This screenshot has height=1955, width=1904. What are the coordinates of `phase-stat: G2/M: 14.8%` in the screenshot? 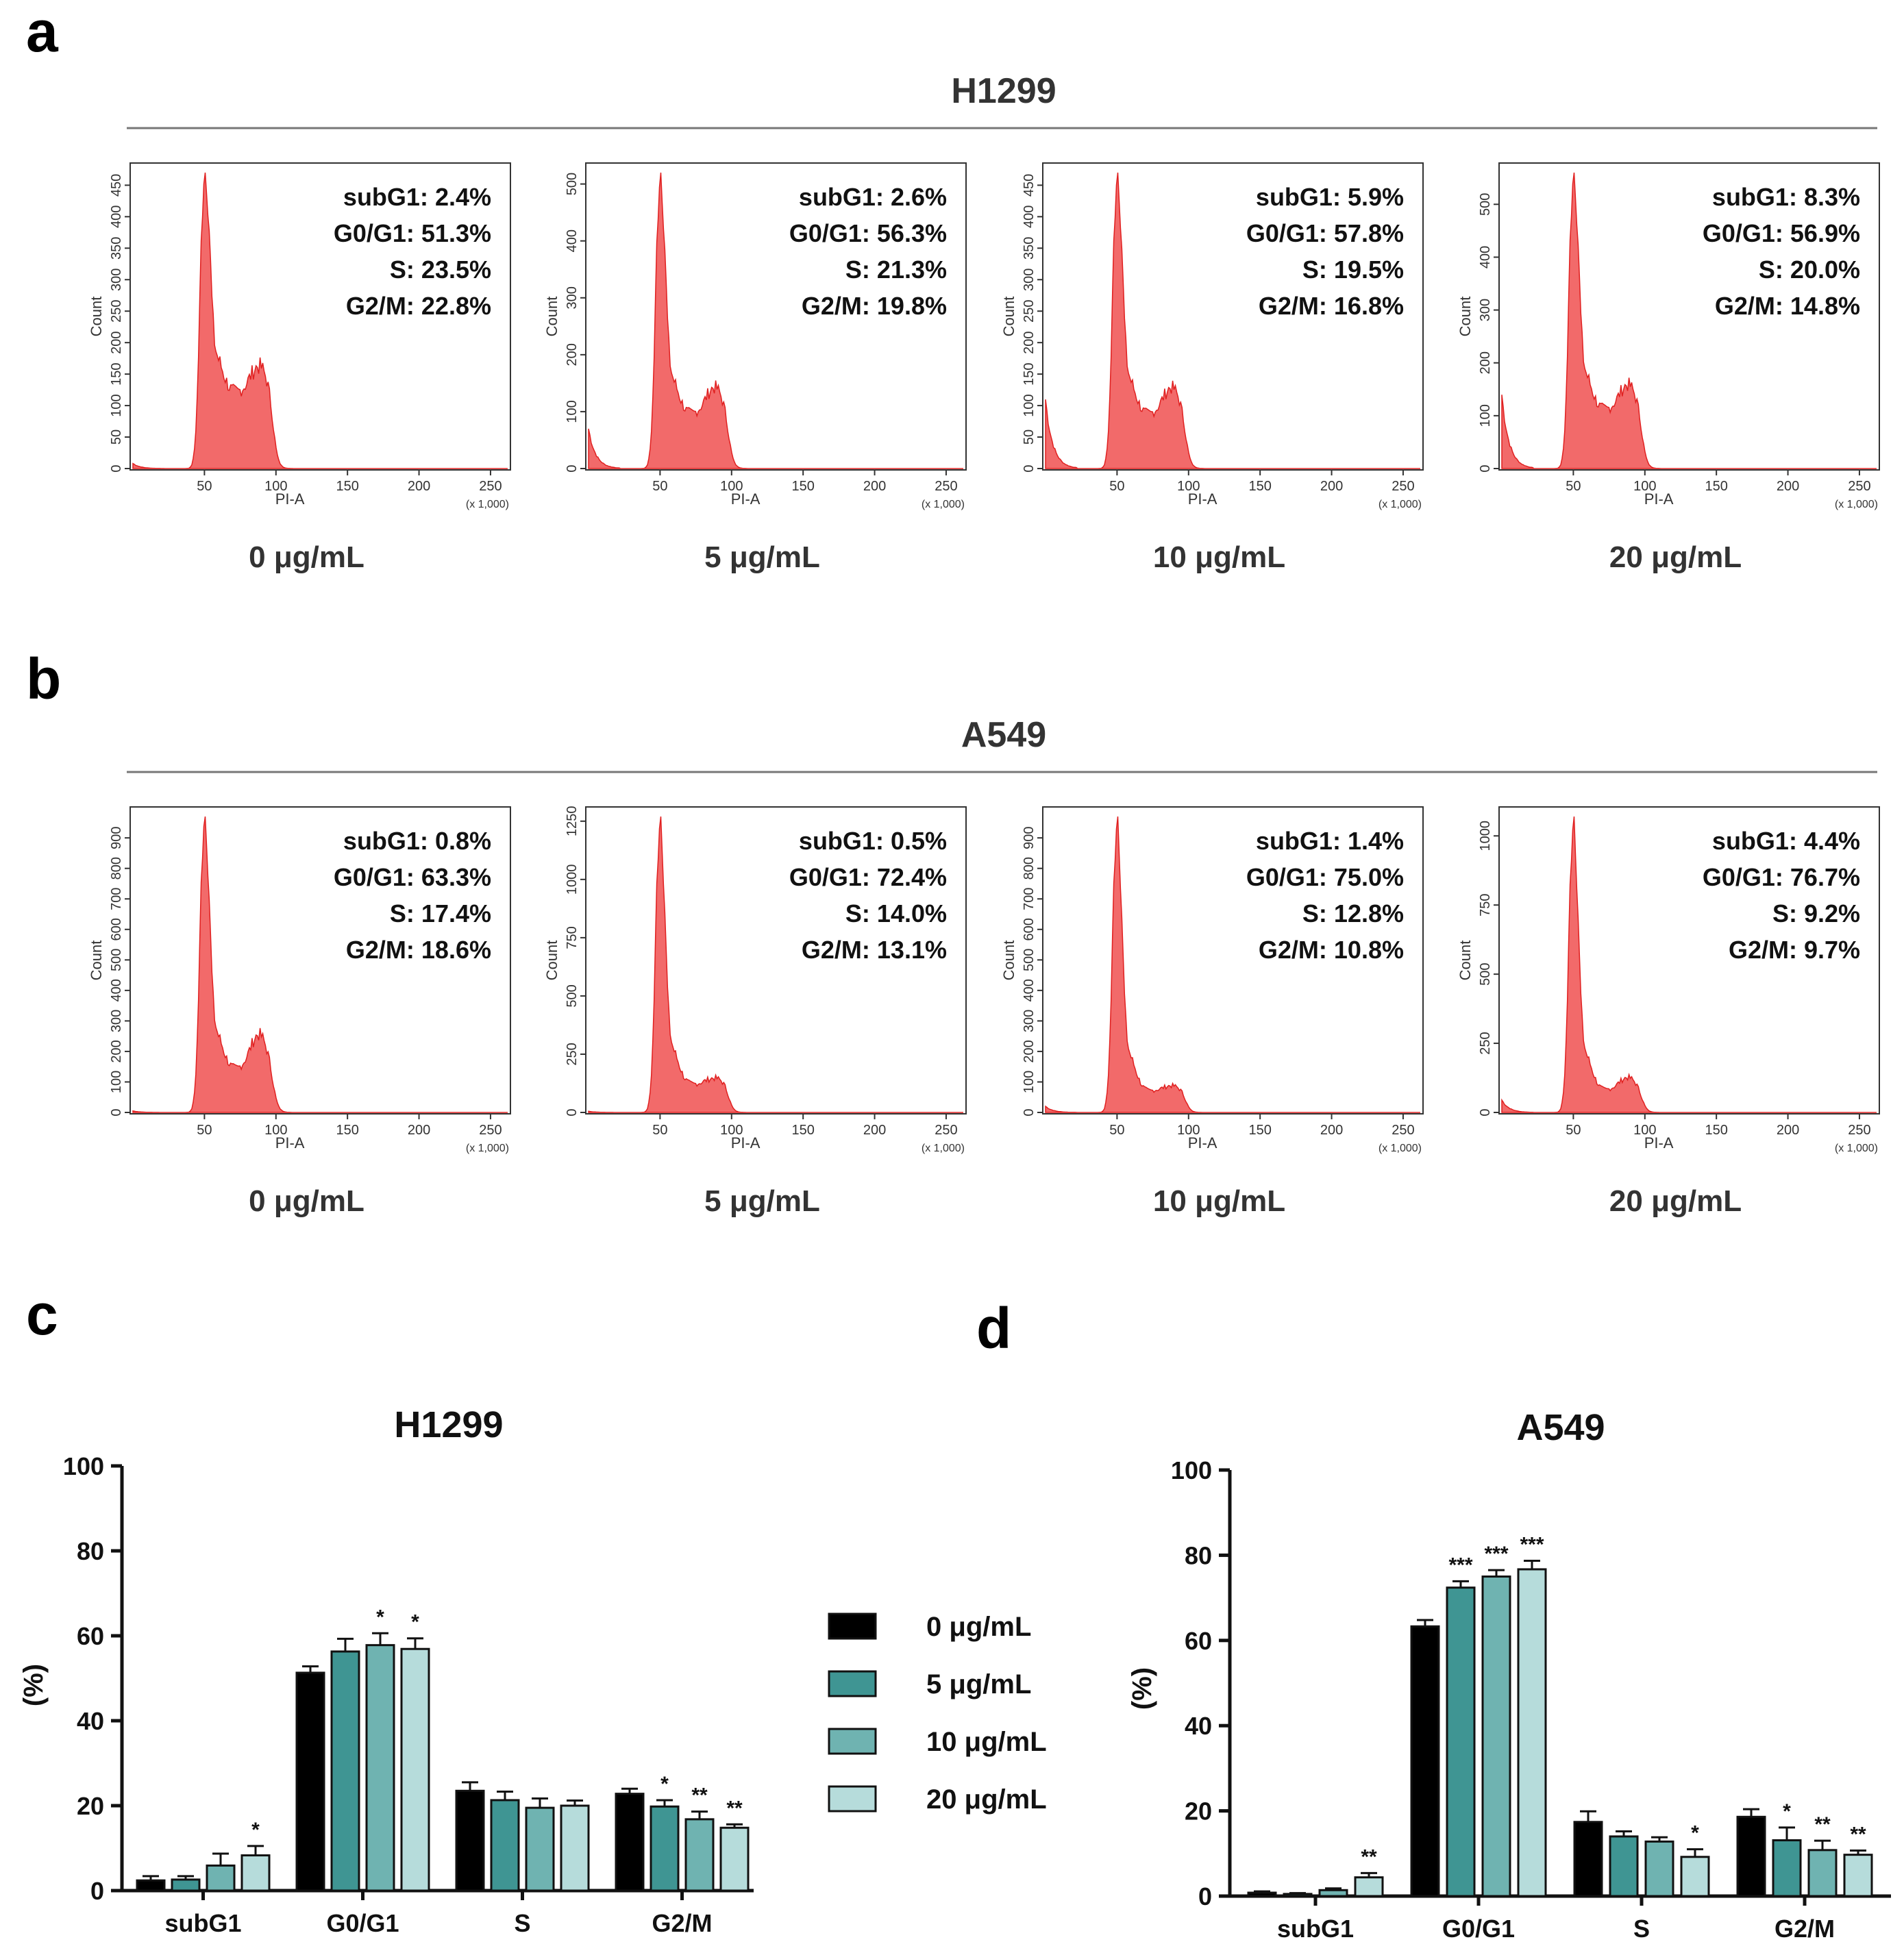 It's located at (1787, 306).